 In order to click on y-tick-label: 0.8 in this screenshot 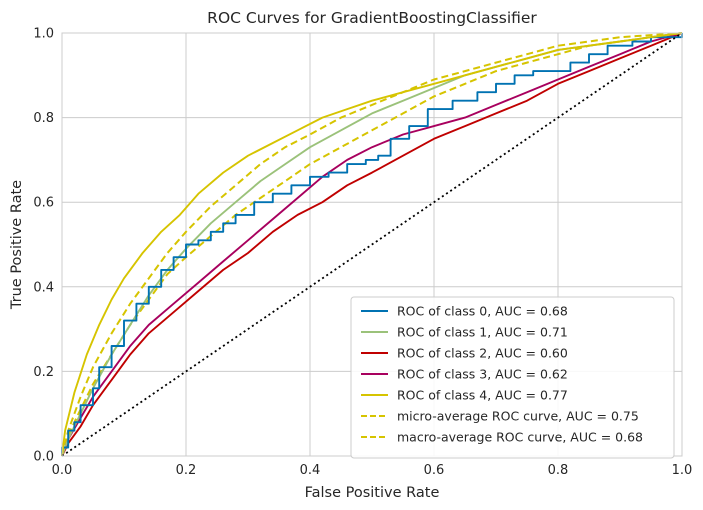, I will do `click(43, 118)`.